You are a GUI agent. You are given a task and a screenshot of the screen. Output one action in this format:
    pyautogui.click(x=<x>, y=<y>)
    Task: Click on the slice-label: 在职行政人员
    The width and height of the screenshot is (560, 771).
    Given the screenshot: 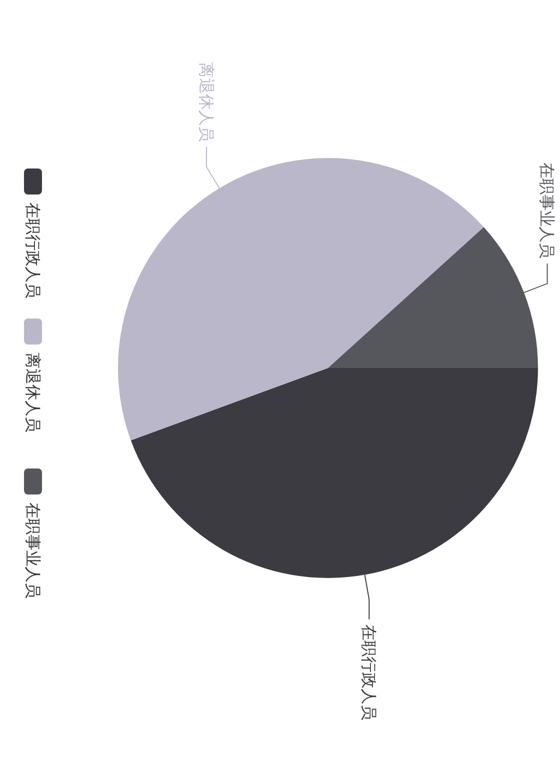 What is the action you would take?
    pyautogui.click(x=369, y=672)
    